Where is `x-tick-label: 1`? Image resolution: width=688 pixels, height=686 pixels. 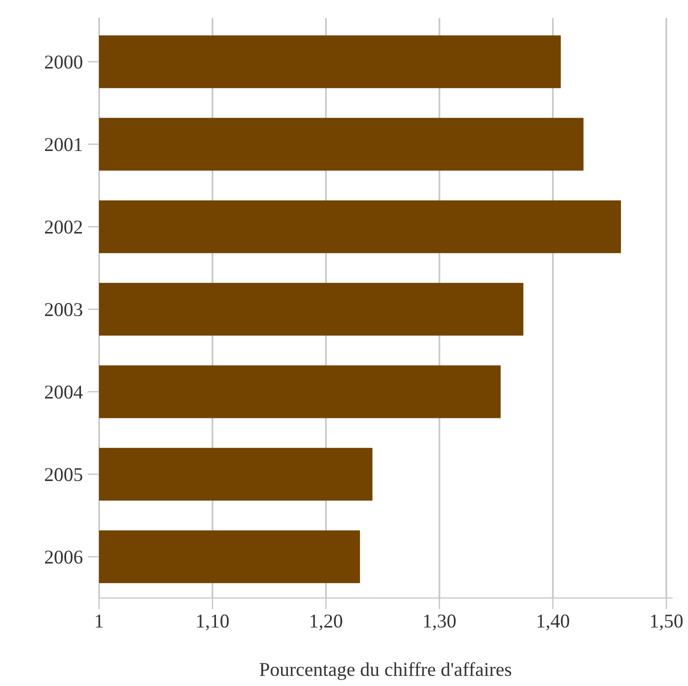 x-tick-label: 1 is located at coordinates (99, 621).